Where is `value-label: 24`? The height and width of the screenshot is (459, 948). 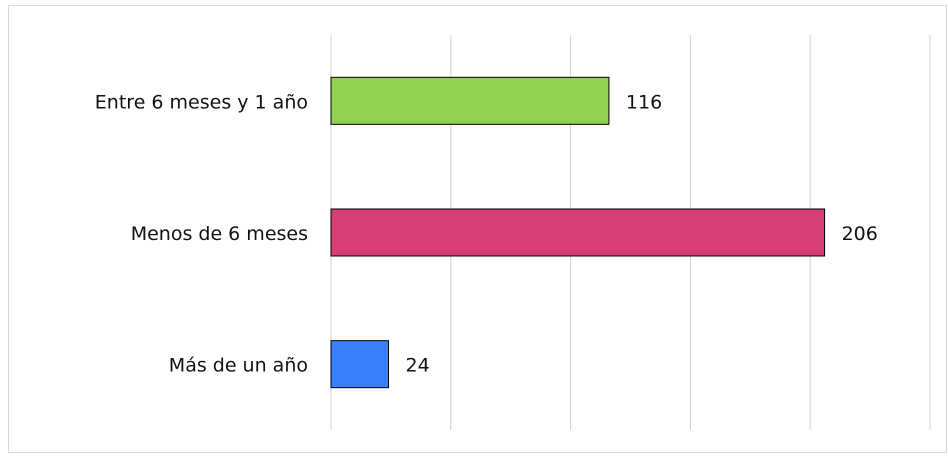 value-label: 24 is located at coordinates (418, 366).